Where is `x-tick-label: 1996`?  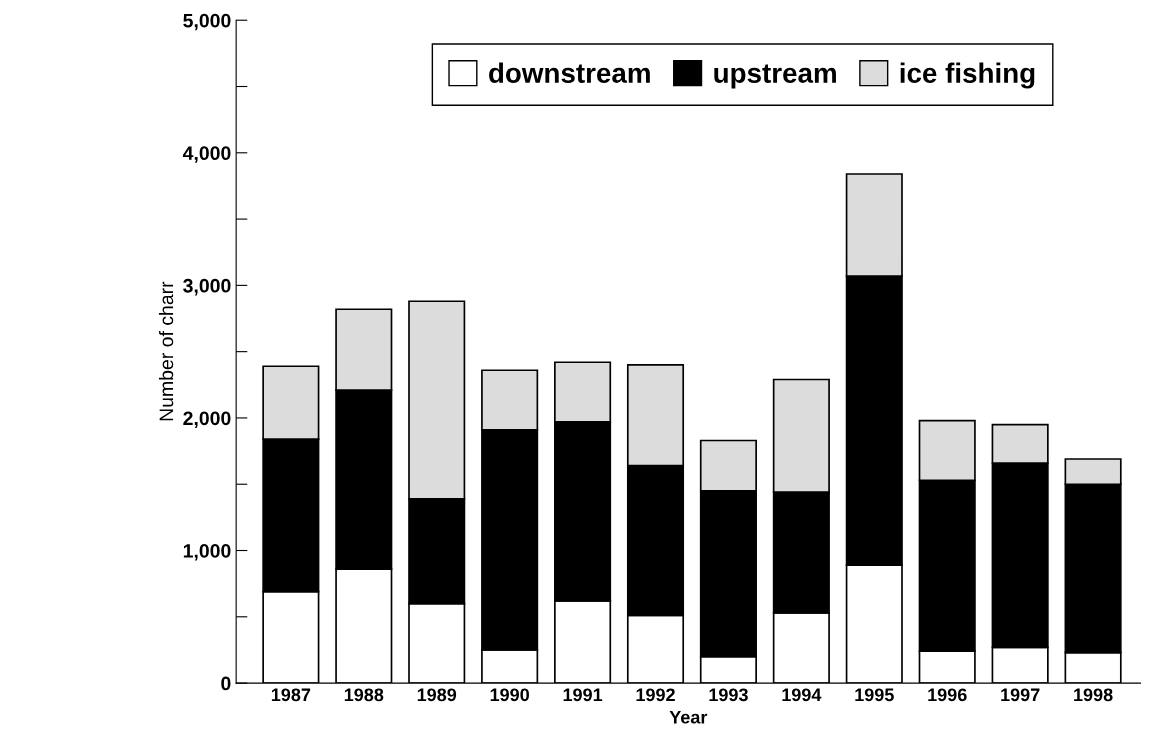
x-tick-label: 1996 is located at coordinates (947, 695).